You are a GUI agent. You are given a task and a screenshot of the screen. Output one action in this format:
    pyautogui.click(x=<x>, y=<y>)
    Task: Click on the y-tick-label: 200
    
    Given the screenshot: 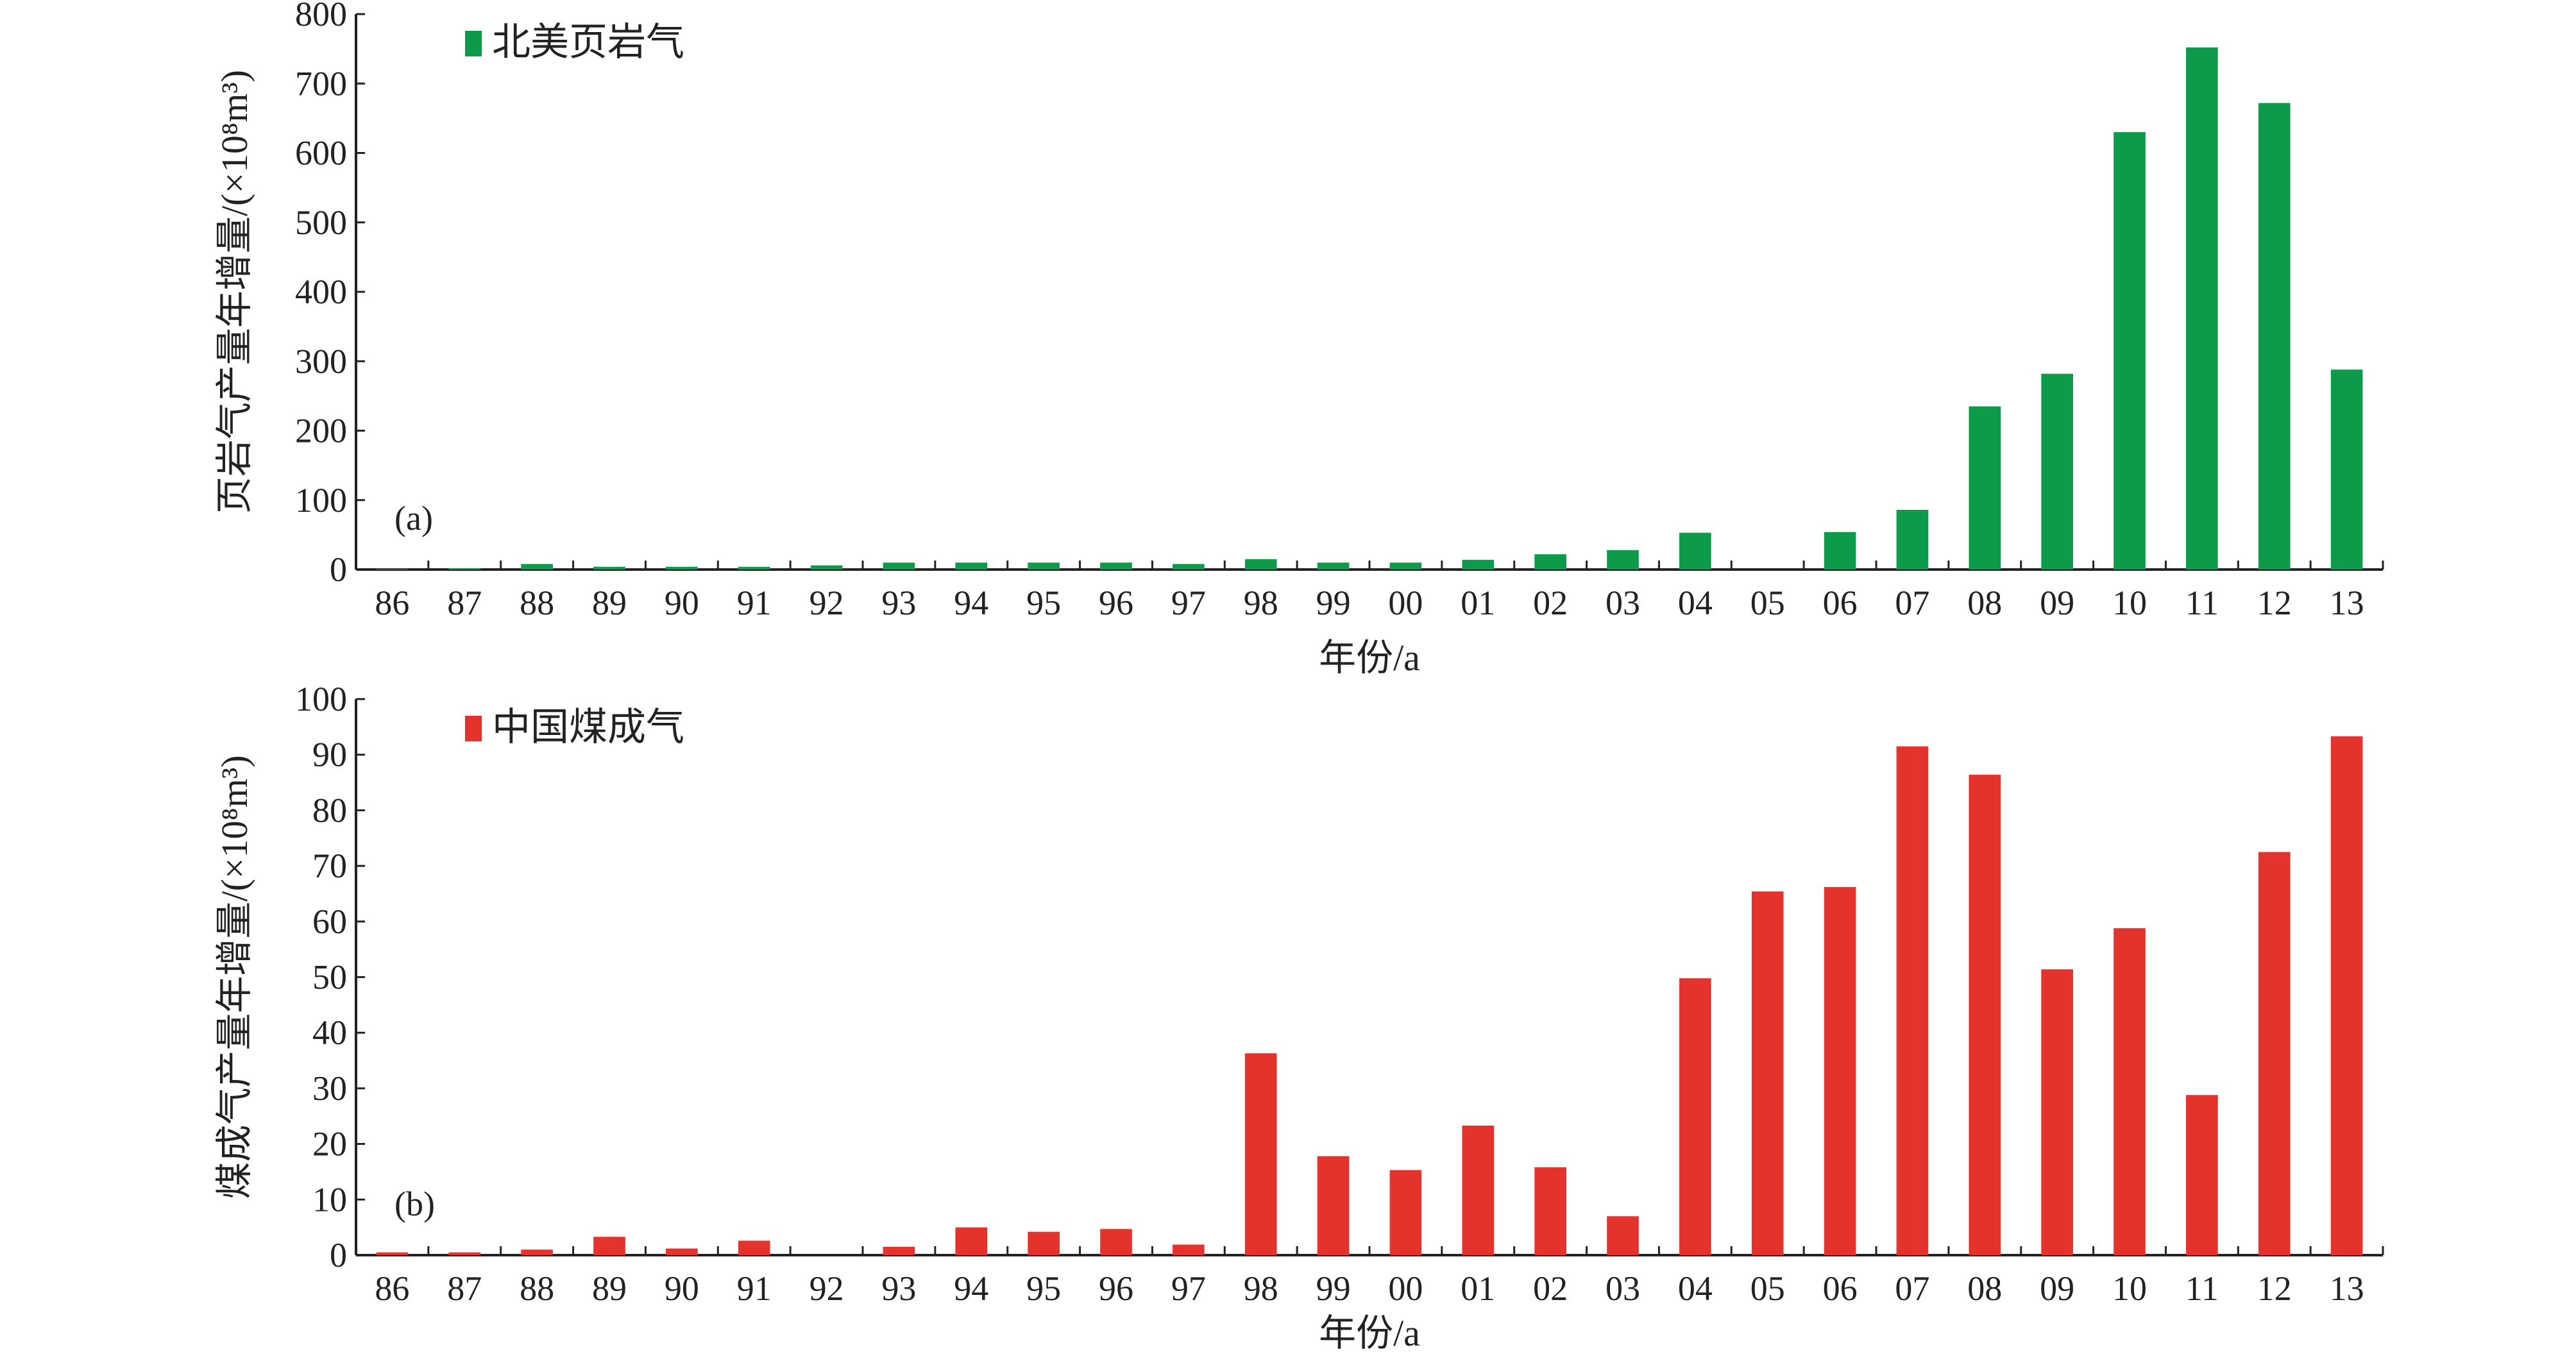 What is the action you would take?
    pyautogui.click(x=321, y=431)
    